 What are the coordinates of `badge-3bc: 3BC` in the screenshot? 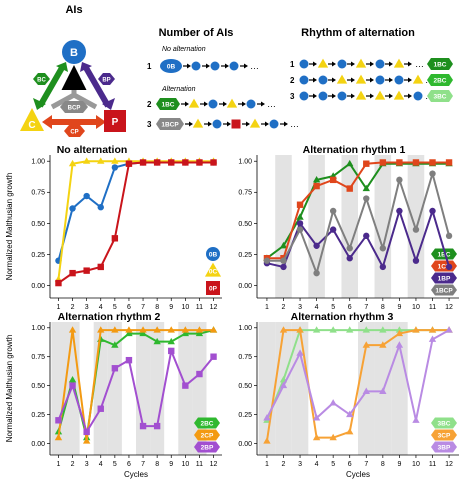 It's located at (440, 96).